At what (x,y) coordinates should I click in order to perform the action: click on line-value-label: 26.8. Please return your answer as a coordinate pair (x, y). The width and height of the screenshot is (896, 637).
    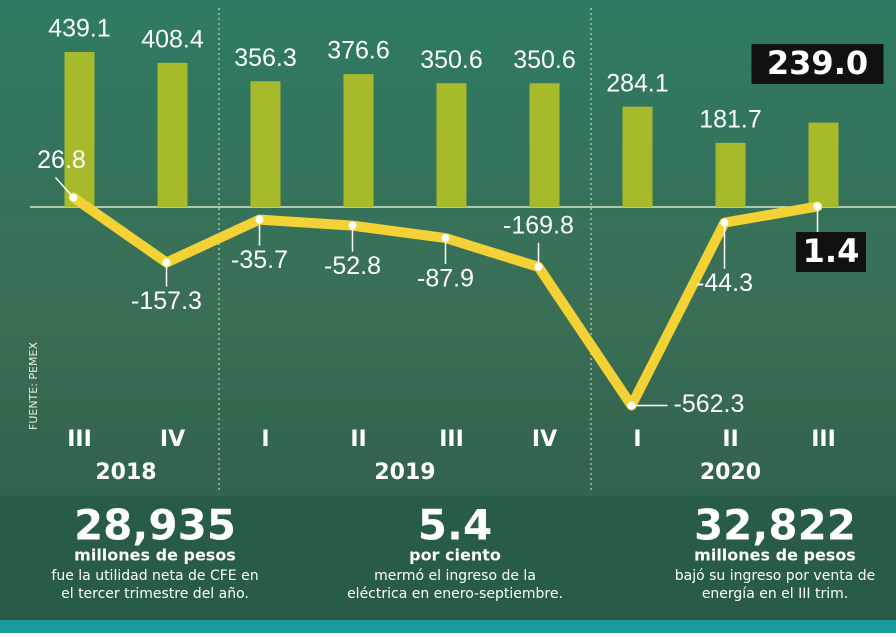
    Looking at the image, I should click on (61, 160).